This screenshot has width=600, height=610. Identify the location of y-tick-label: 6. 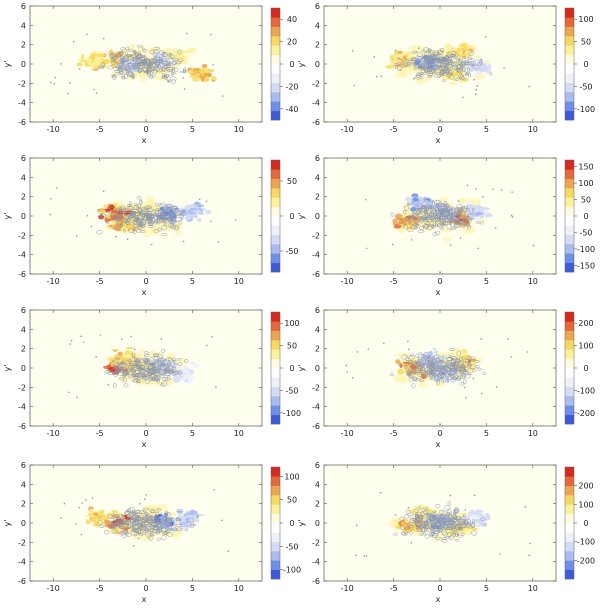
(317, 465).